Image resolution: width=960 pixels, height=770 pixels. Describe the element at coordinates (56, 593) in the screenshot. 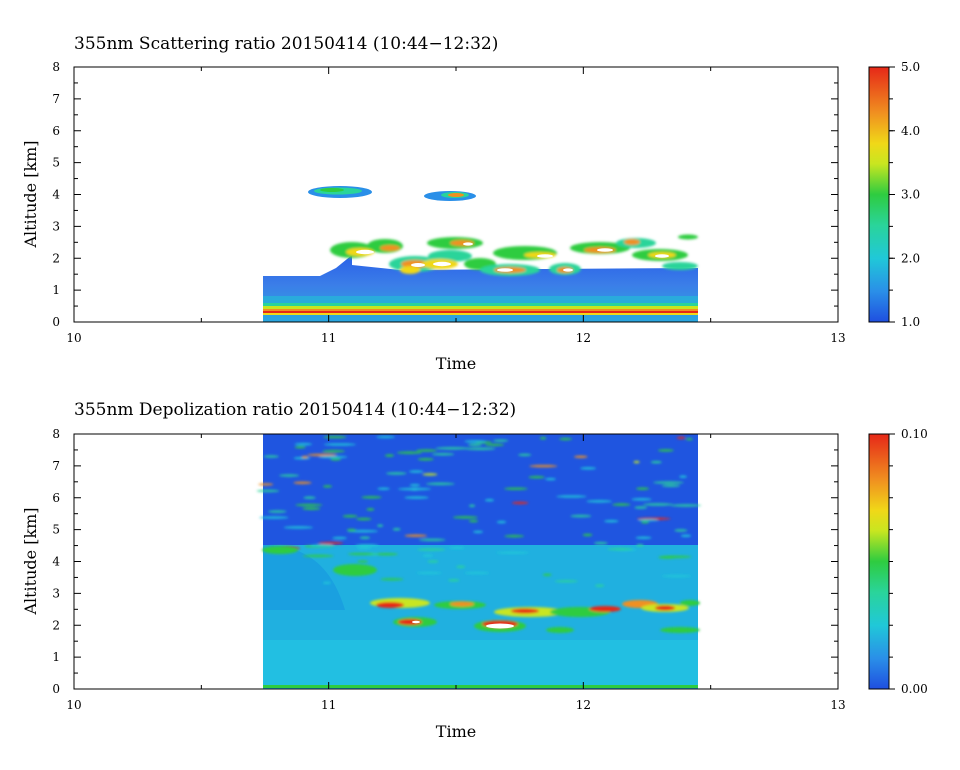

I see `y-tick-label: 3` at that location.